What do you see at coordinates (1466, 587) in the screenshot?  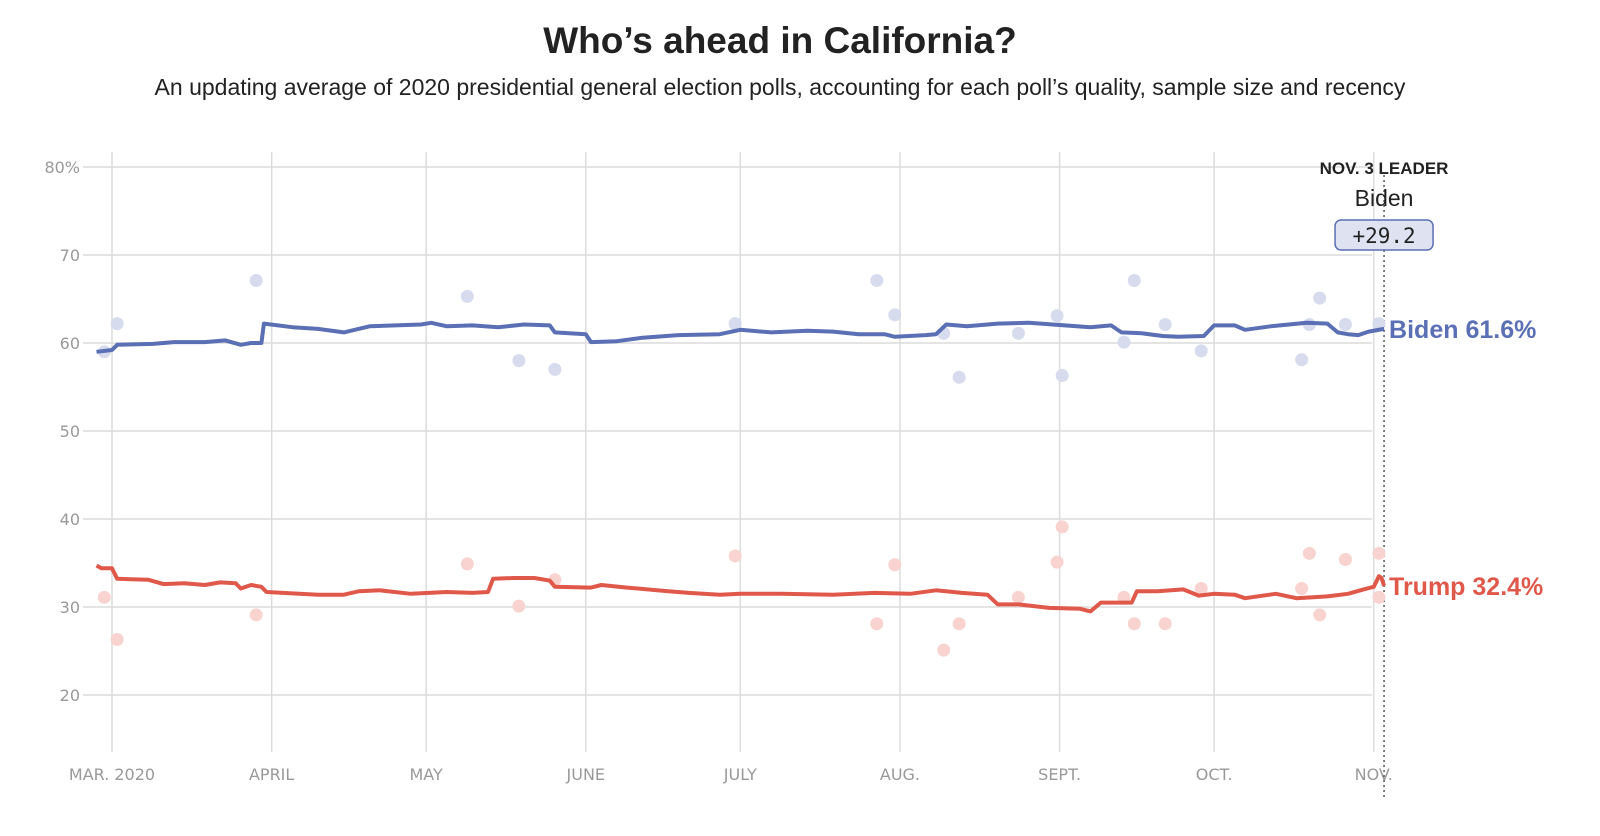 I see `trump-end-label: Trump 32.4%` at bounding box center [1466, 587].